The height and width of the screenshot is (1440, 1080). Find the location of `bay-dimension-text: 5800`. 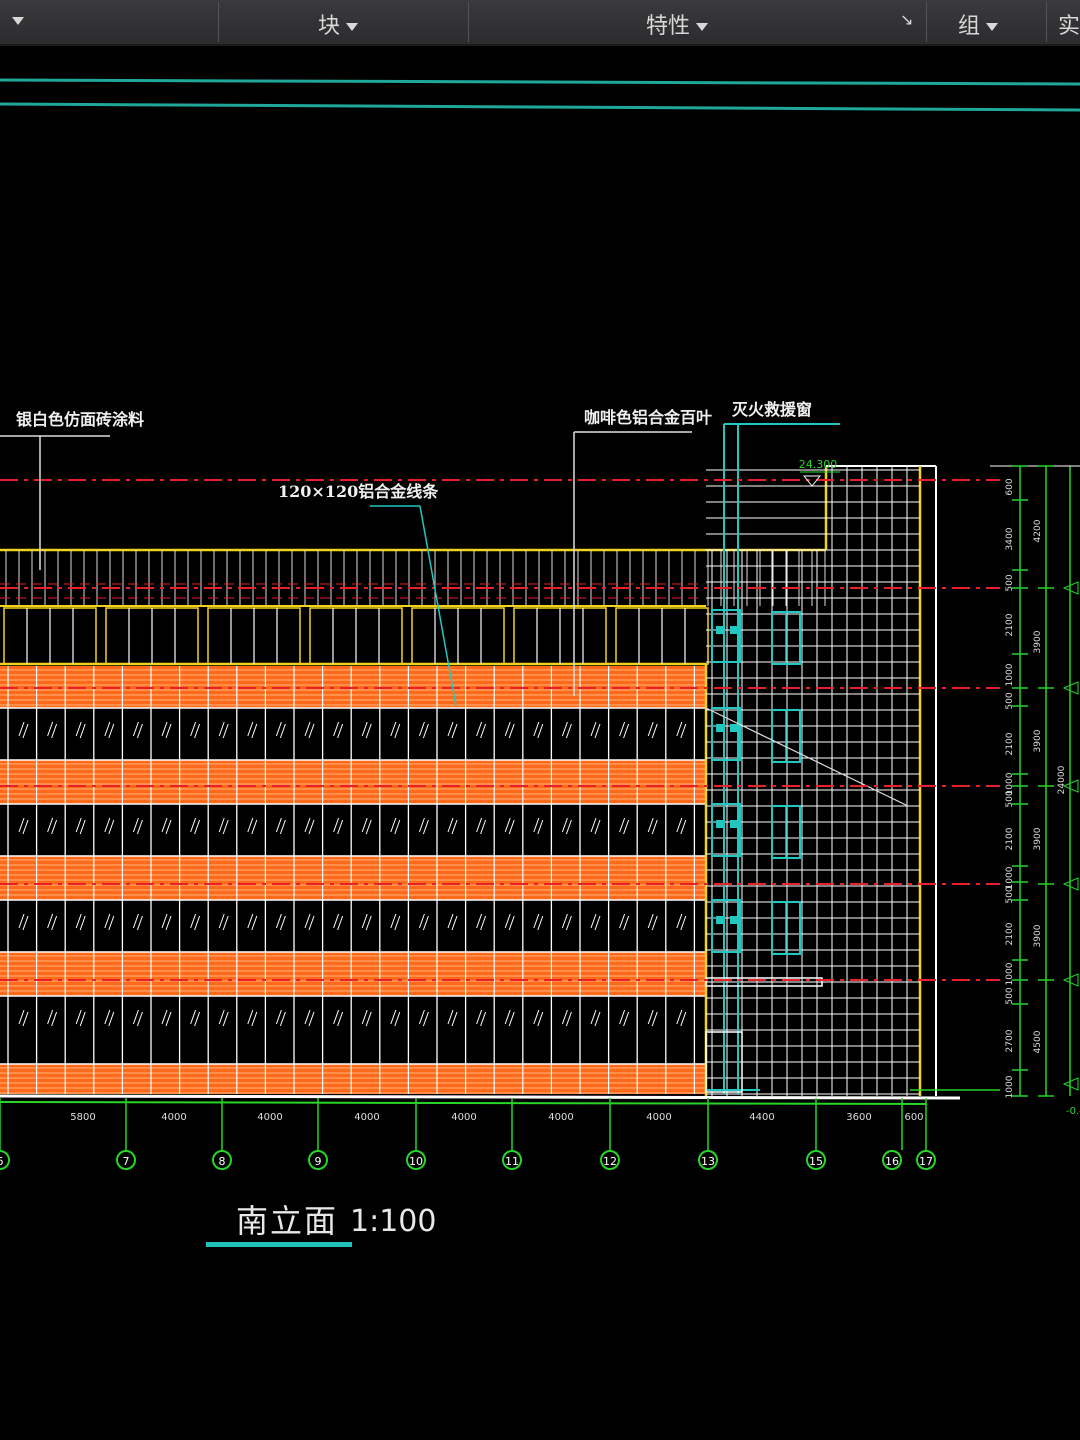

bay-dimension-text: 5800 is located at coordinates (82, 1117).